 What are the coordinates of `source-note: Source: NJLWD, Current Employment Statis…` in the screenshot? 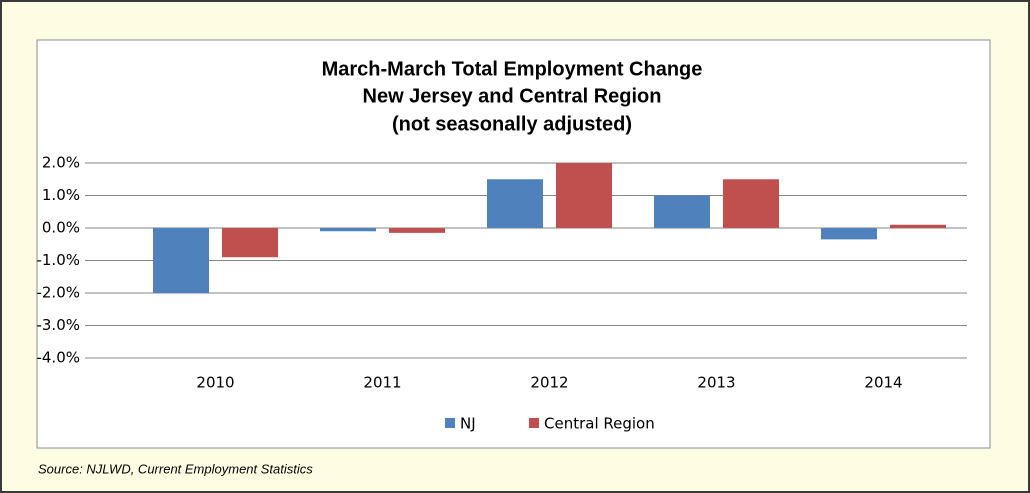 It's located at (175, 468).